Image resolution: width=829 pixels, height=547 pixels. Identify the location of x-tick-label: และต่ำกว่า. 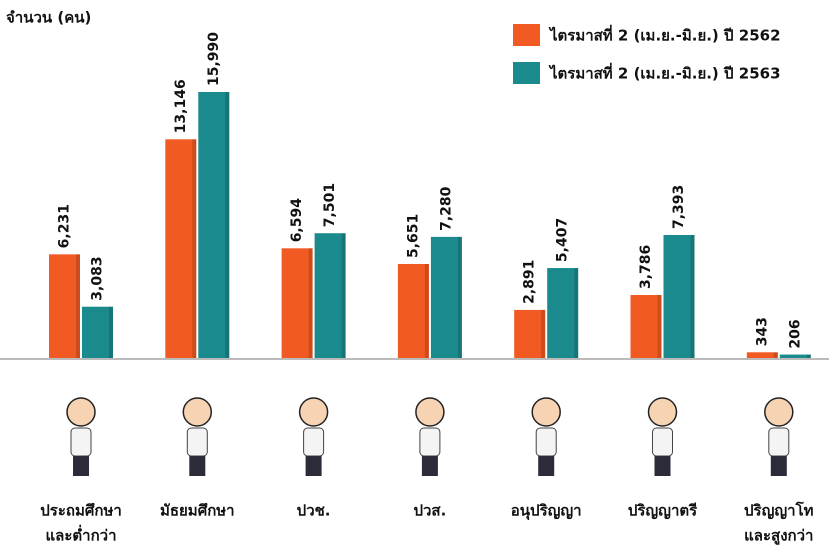
(80, 535).